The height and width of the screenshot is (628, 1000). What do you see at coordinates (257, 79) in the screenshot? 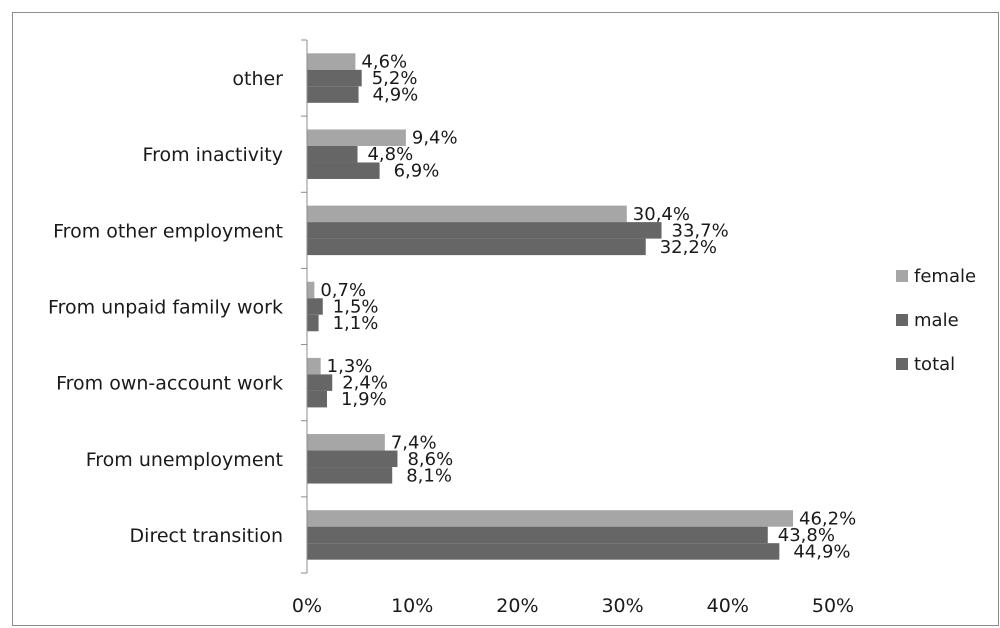
I see `category-label: other` at bounding box center [257, 79].